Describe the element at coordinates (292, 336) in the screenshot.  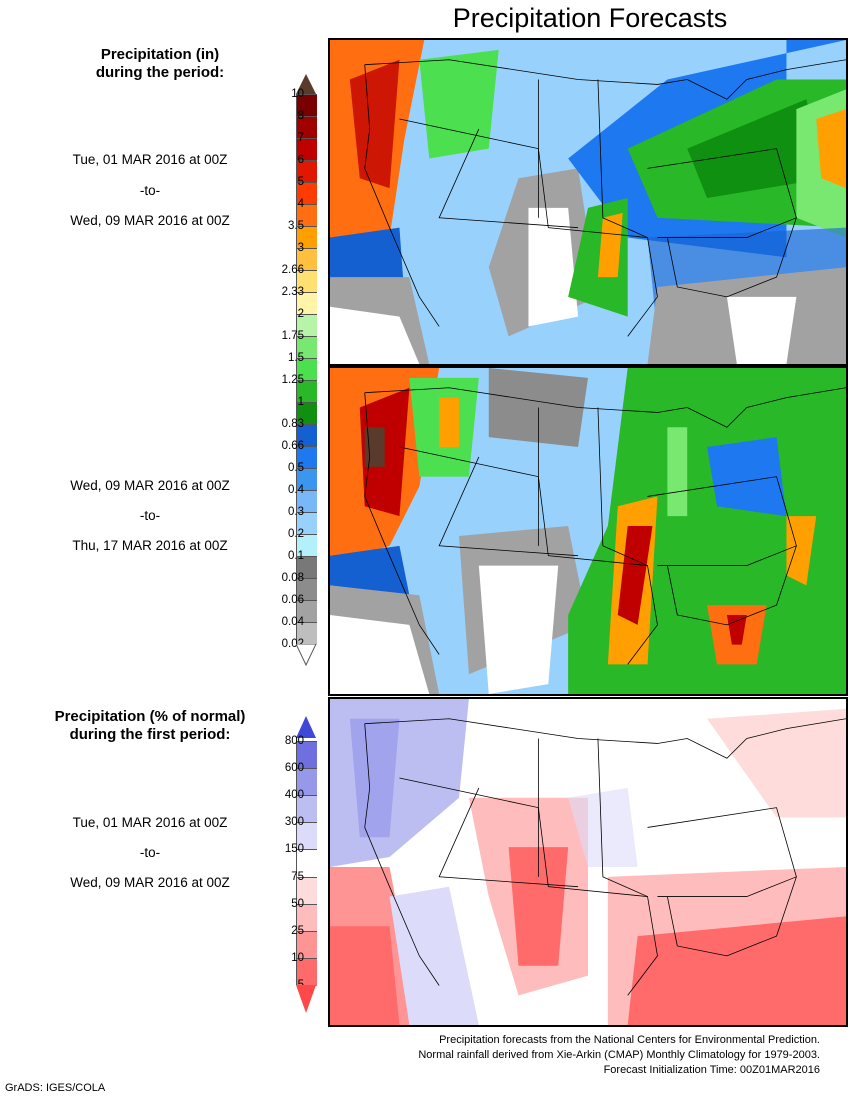
I see `colorbar-tick-label: 1.75` at that location.